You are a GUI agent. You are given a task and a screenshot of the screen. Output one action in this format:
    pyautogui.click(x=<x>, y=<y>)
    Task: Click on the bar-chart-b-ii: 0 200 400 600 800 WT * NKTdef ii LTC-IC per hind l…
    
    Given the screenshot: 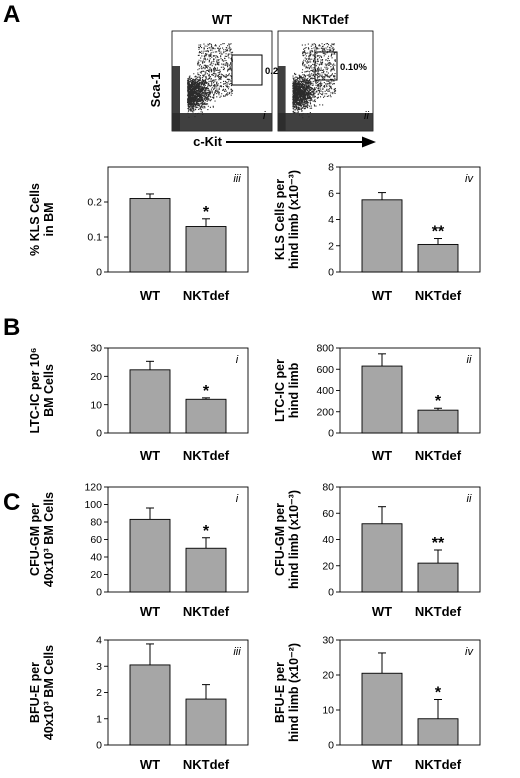 What is the action you would take?
    pyautogui.click(x=377, y=403)
    